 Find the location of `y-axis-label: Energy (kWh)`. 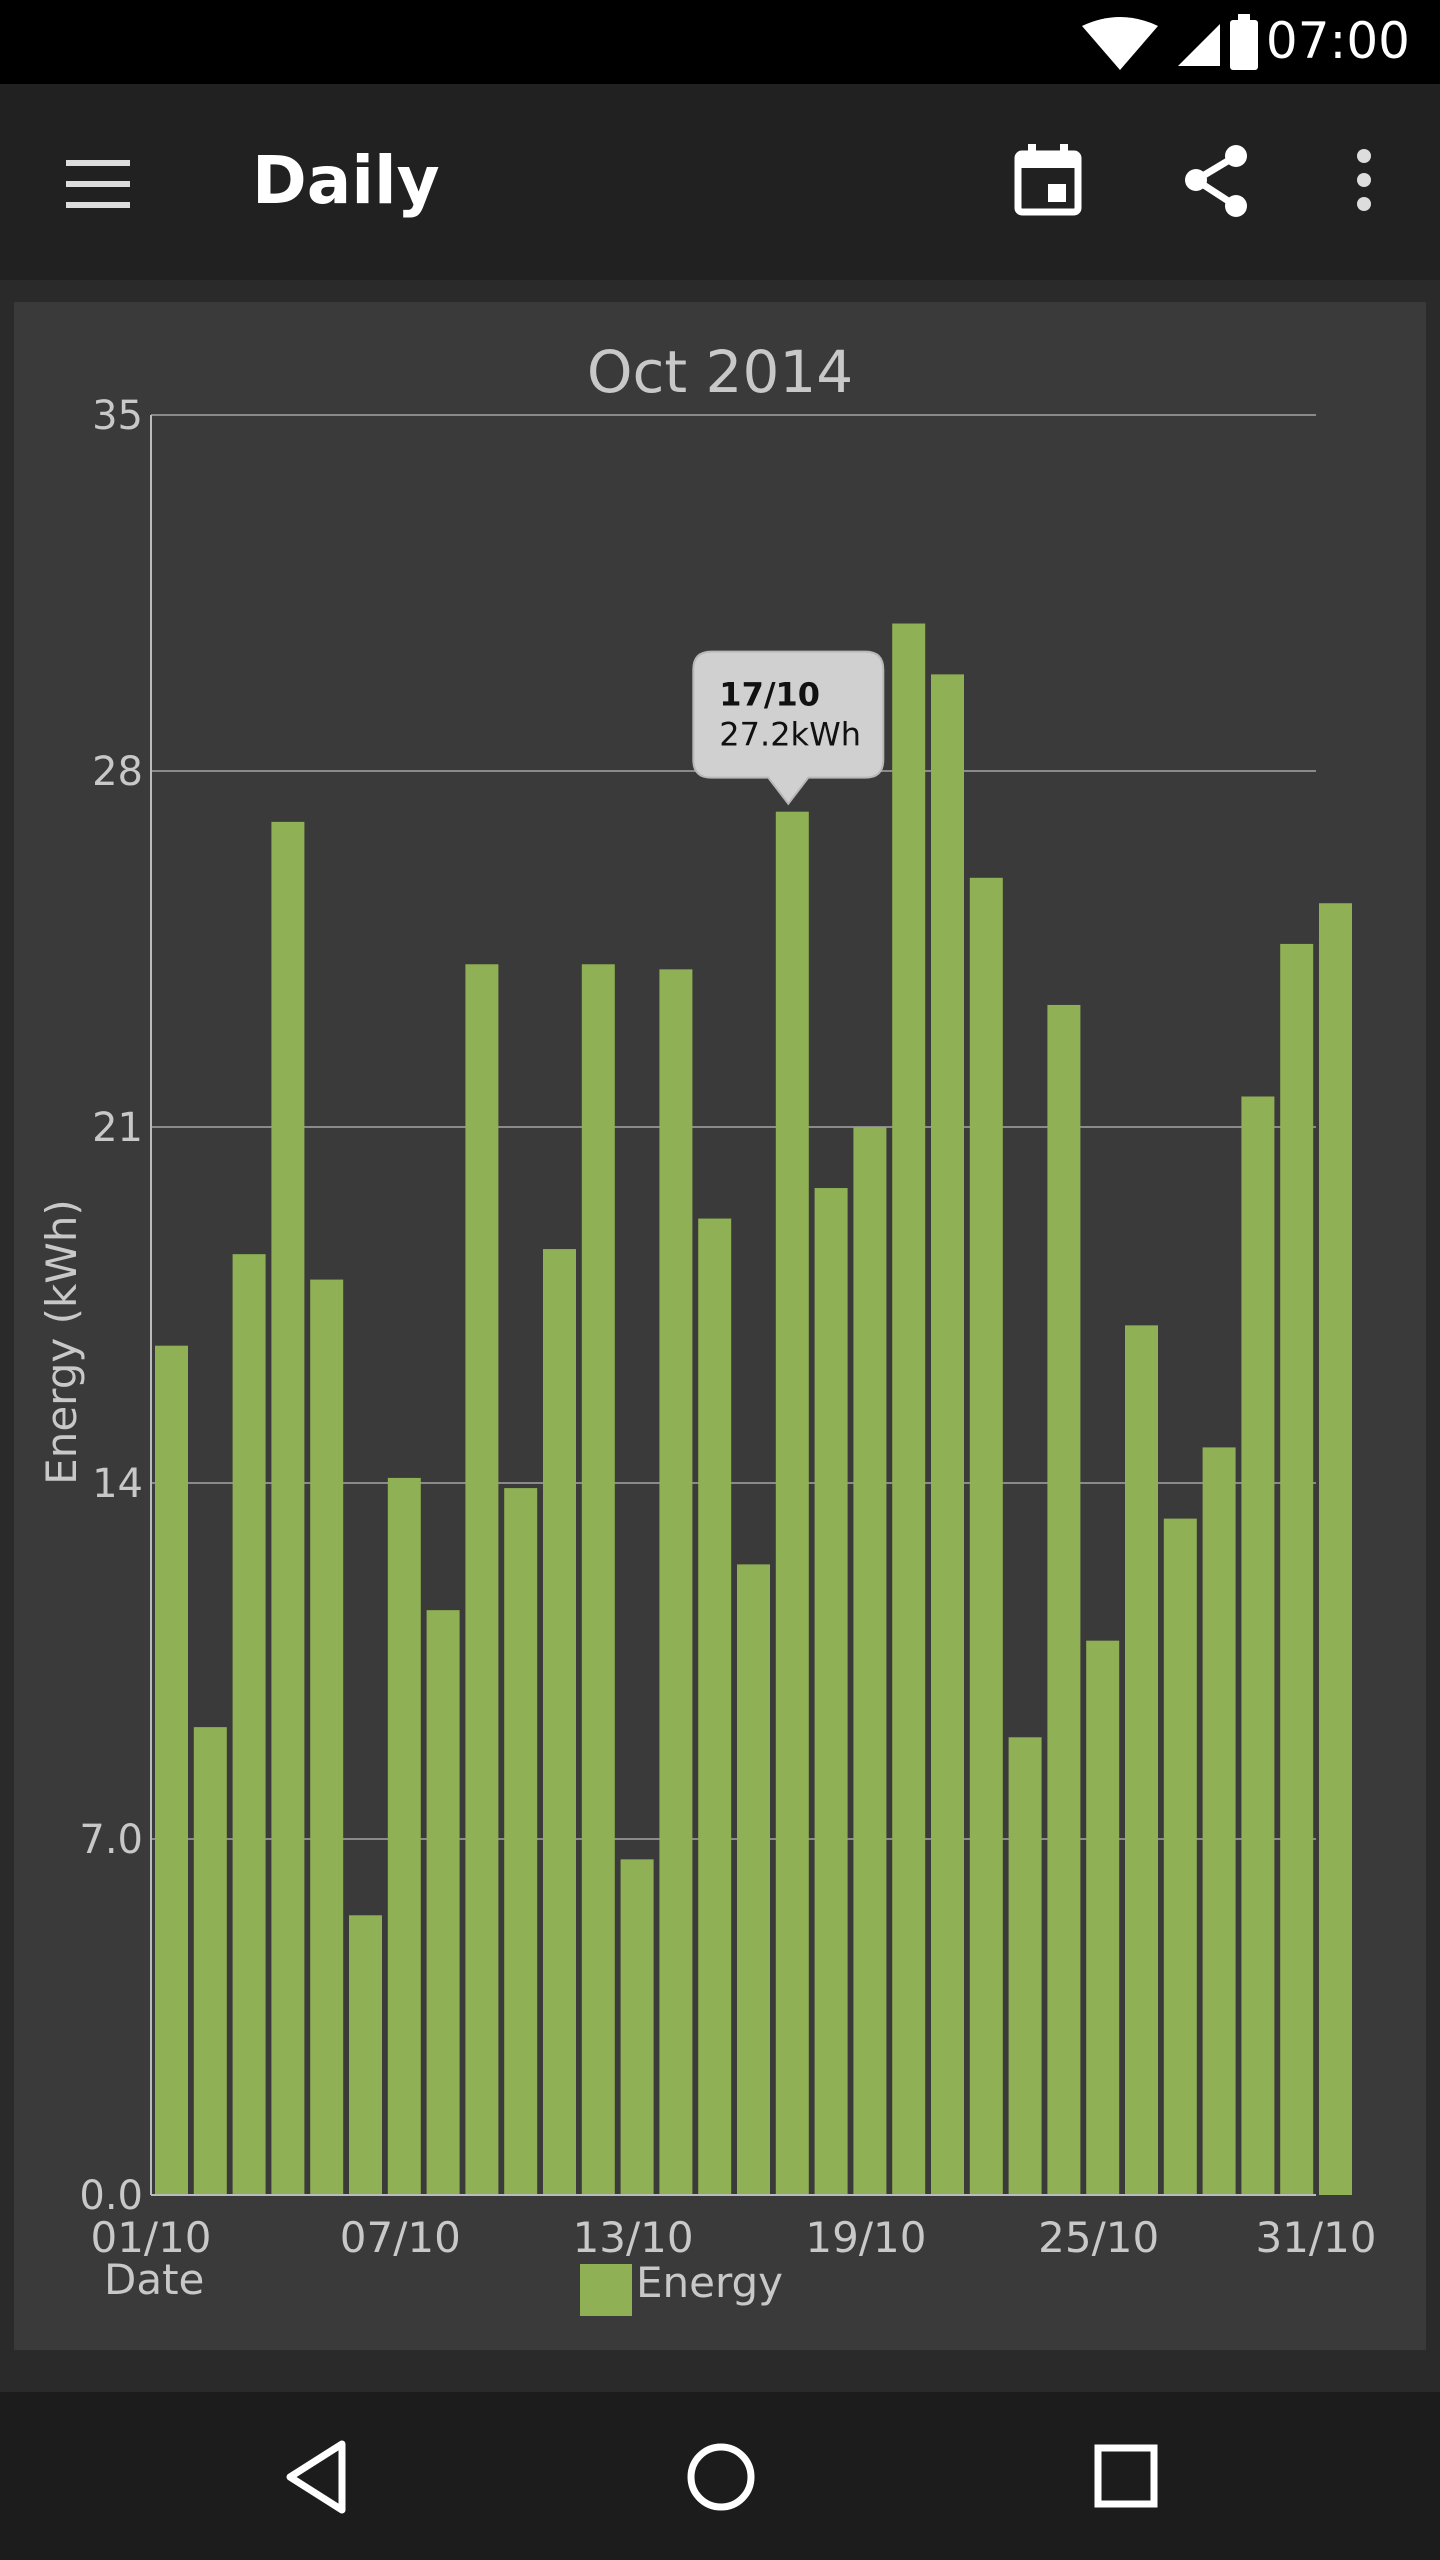

y-axis-label: Energy (kWh) is located at coordinates (61, 1342).